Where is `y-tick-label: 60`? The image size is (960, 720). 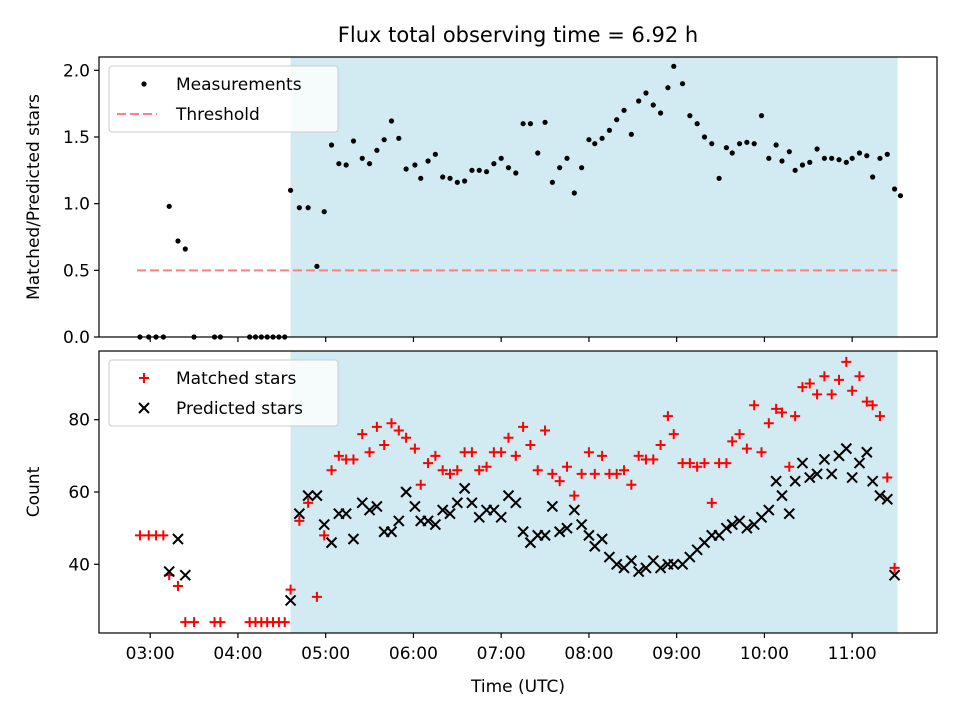 y-tick-label: 60 is located at coordinates (79, 493).